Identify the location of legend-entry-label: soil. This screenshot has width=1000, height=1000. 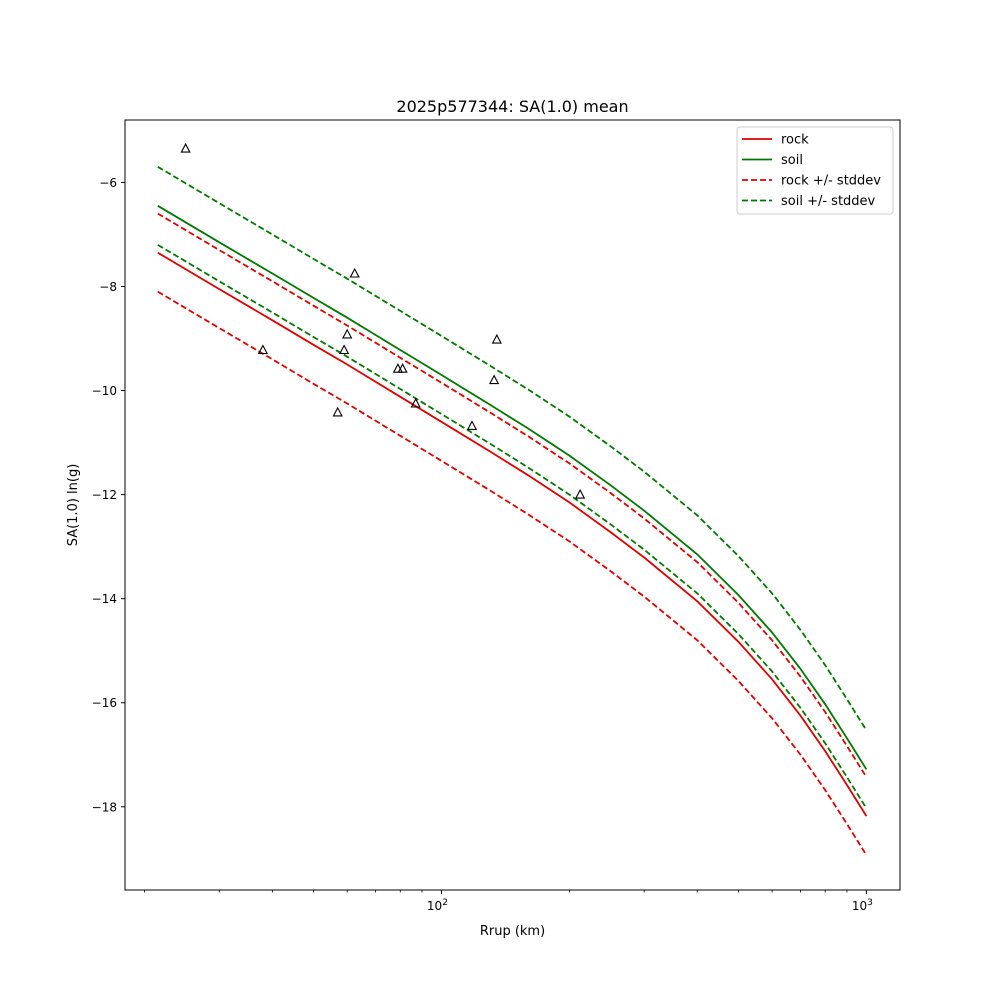
(792, 160).